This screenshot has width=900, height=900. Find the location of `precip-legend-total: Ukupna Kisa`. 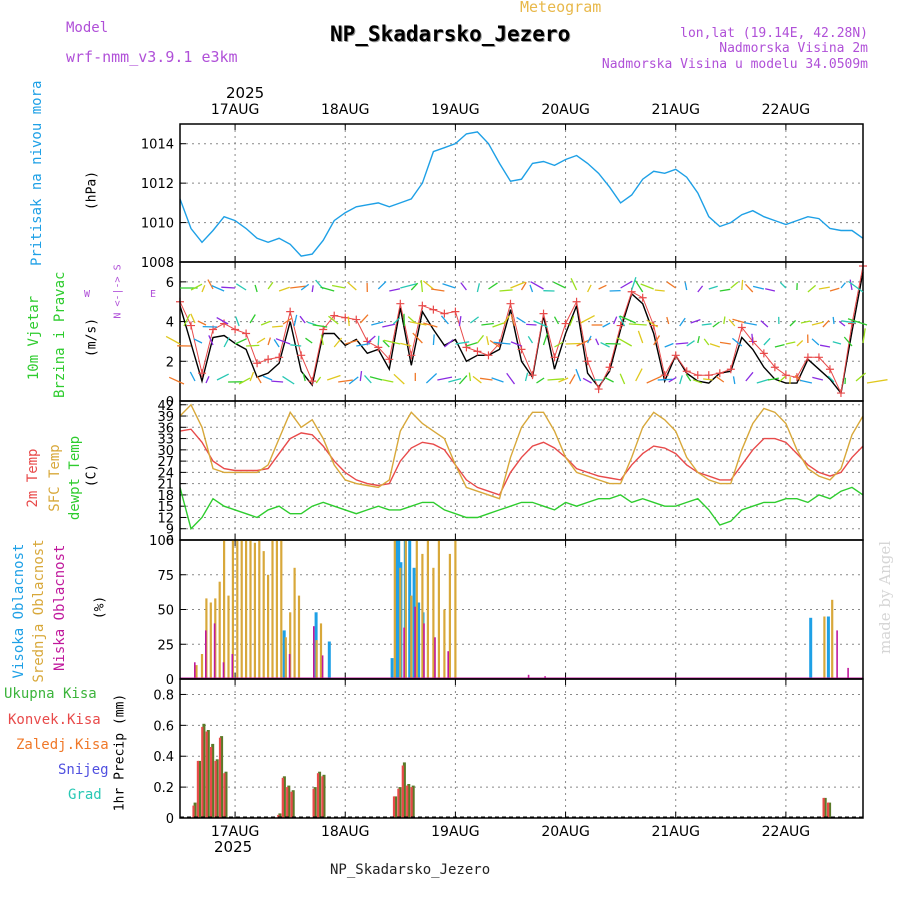

precip-legend-total: Ukupna Kisa is located at coordinates (50, 694).